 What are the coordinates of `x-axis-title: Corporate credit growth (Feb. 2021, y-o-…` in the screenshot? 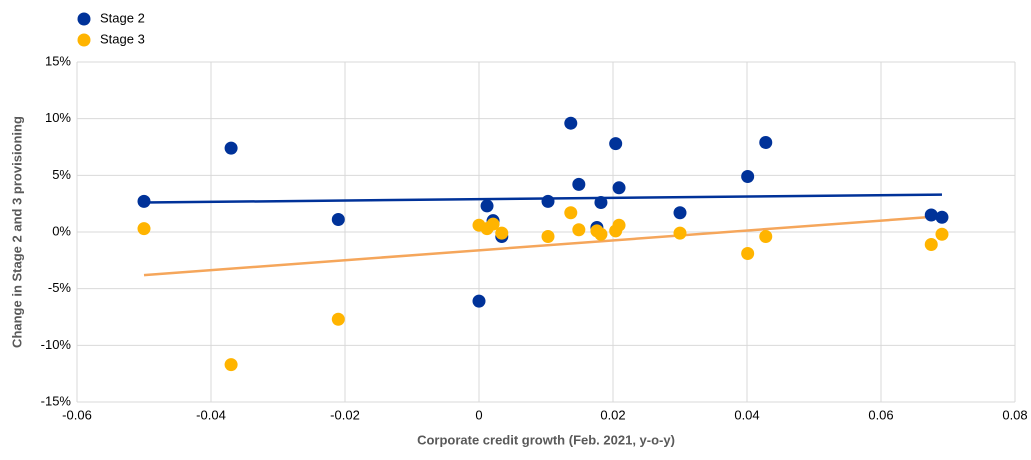 It's located at (546, 439).